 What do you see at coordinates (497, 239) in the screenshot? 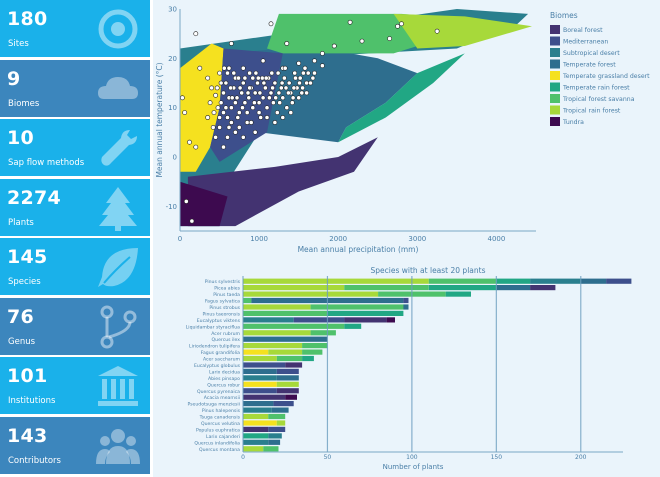
I see `x-tick-label: 4000` at bounding box center [497, 239].